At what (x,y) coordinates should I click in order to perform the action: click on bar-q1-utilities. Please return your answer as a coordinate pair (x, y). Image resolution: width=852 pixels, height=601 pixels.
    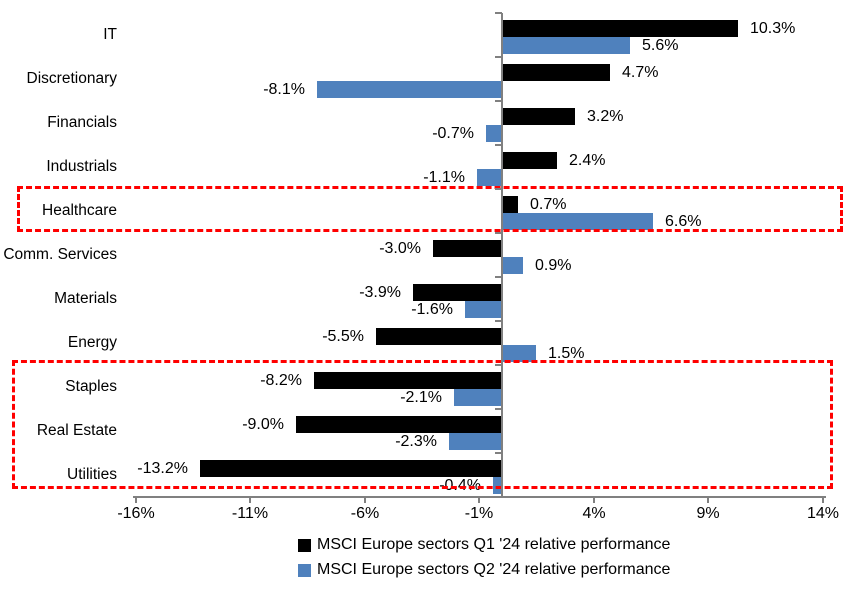
    Looking at the image, I should click on (351, 468).